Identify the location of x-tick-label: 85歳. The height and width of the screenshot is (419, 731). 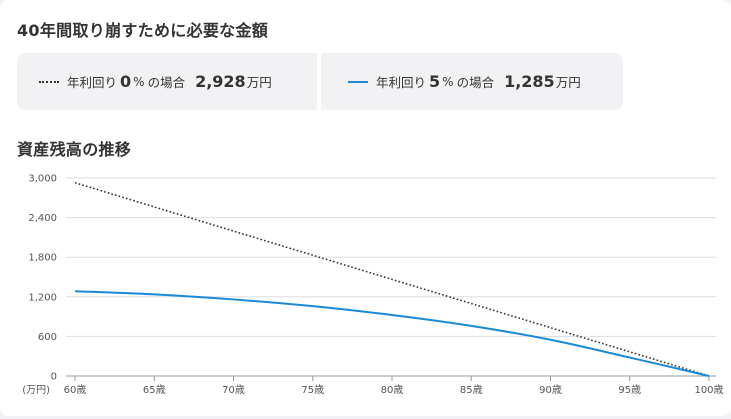
(471, 390).